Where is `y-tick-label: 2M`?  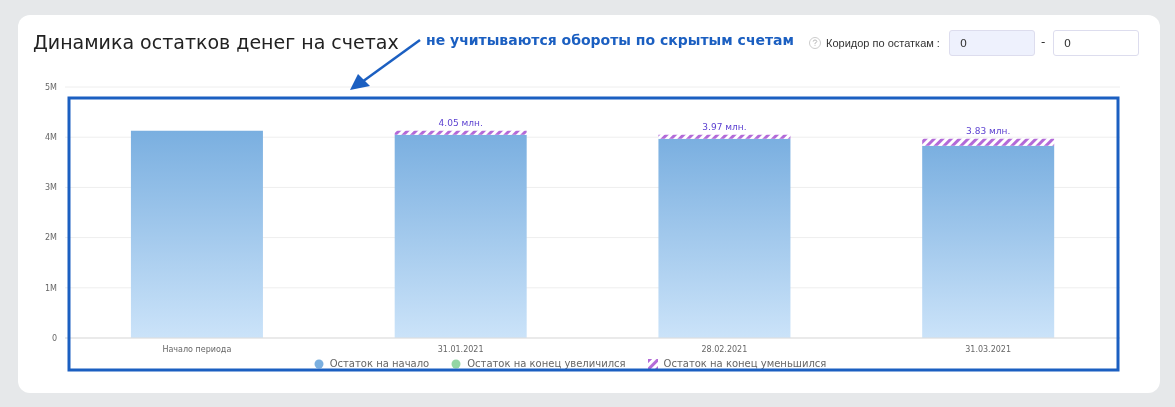 y-tick-label: 2M is located at coordinates (51, 238).